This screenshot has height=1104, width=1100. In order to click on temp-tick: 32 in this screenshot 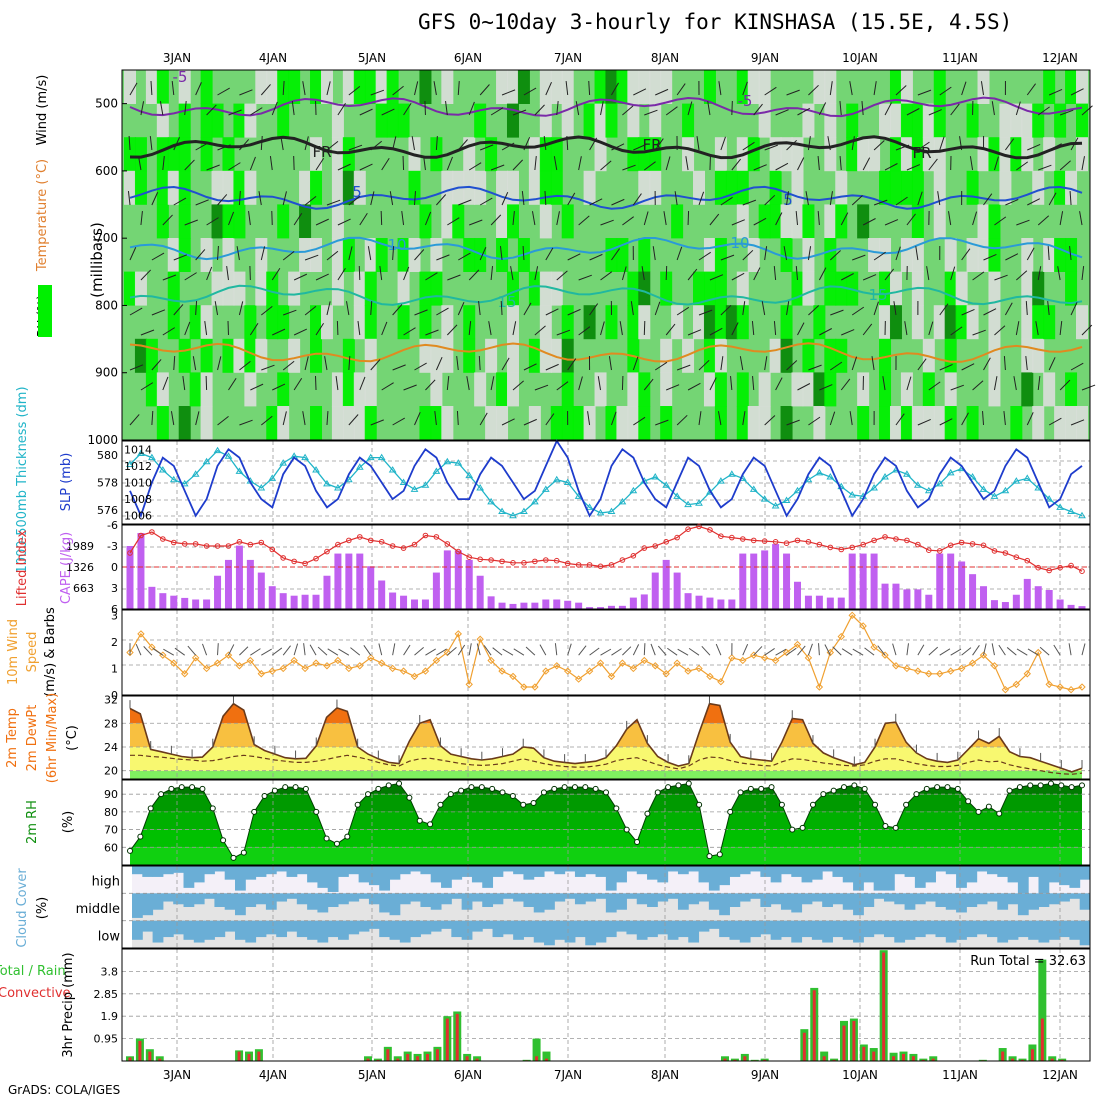, I will do `click(111, 700)`.